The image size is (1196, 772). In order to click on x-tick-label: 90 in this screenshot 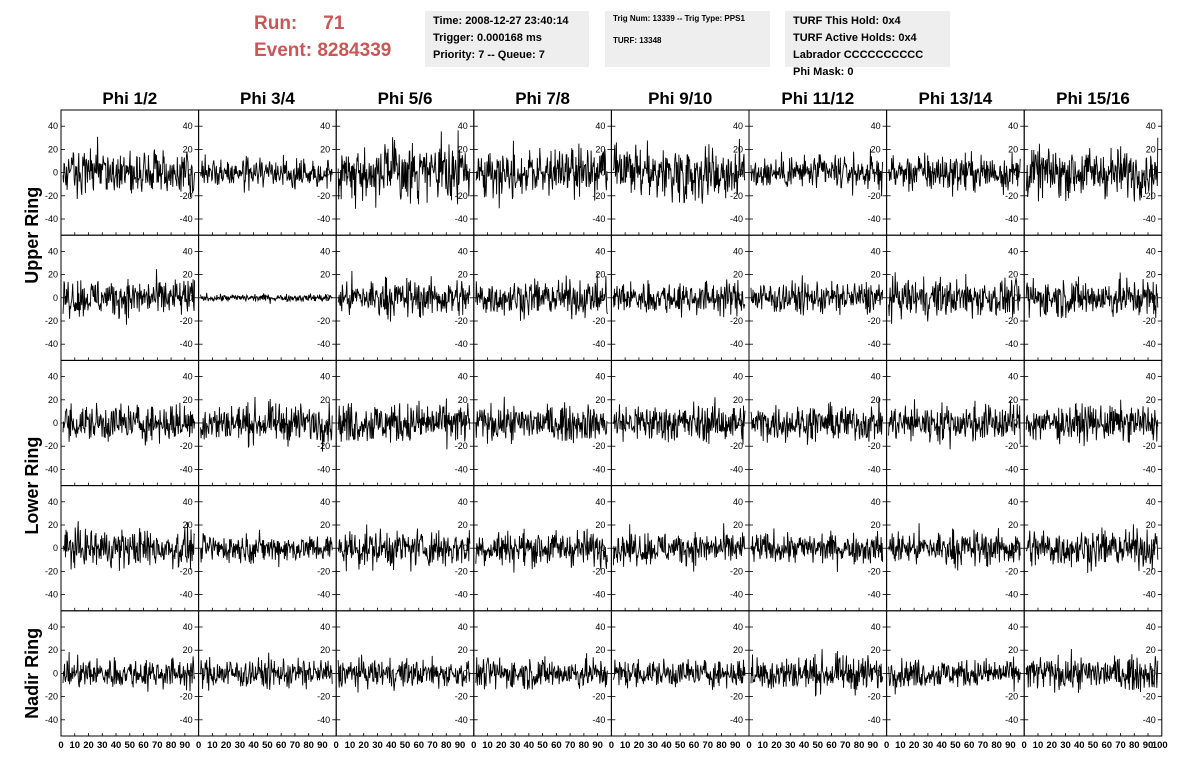, I will do `click(735, 745)`.